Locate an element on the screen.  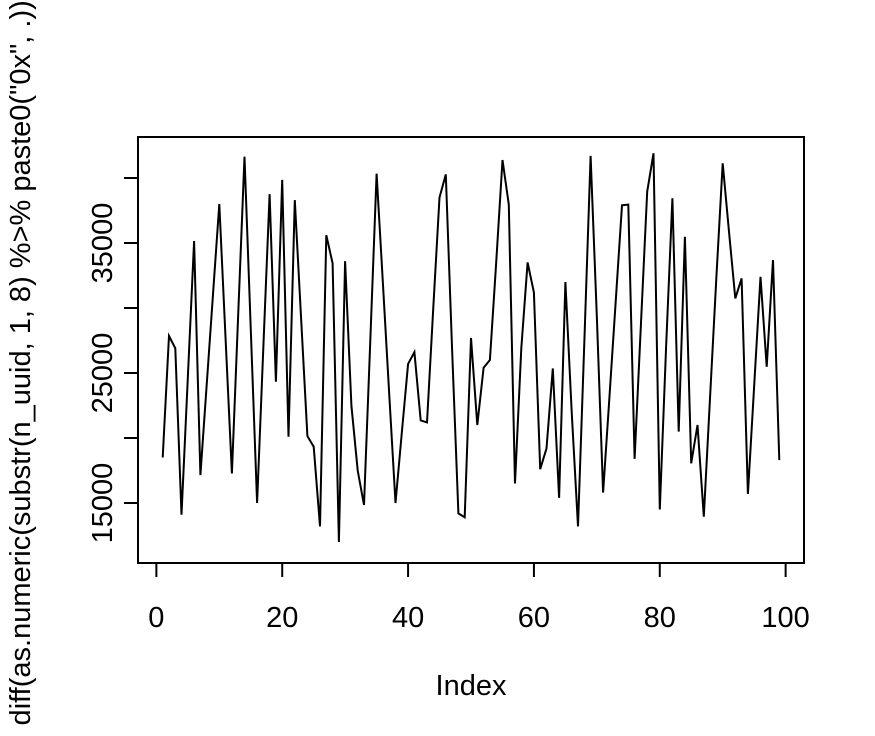
y-tick-label: 35000 is located at coordinates (103, 243).